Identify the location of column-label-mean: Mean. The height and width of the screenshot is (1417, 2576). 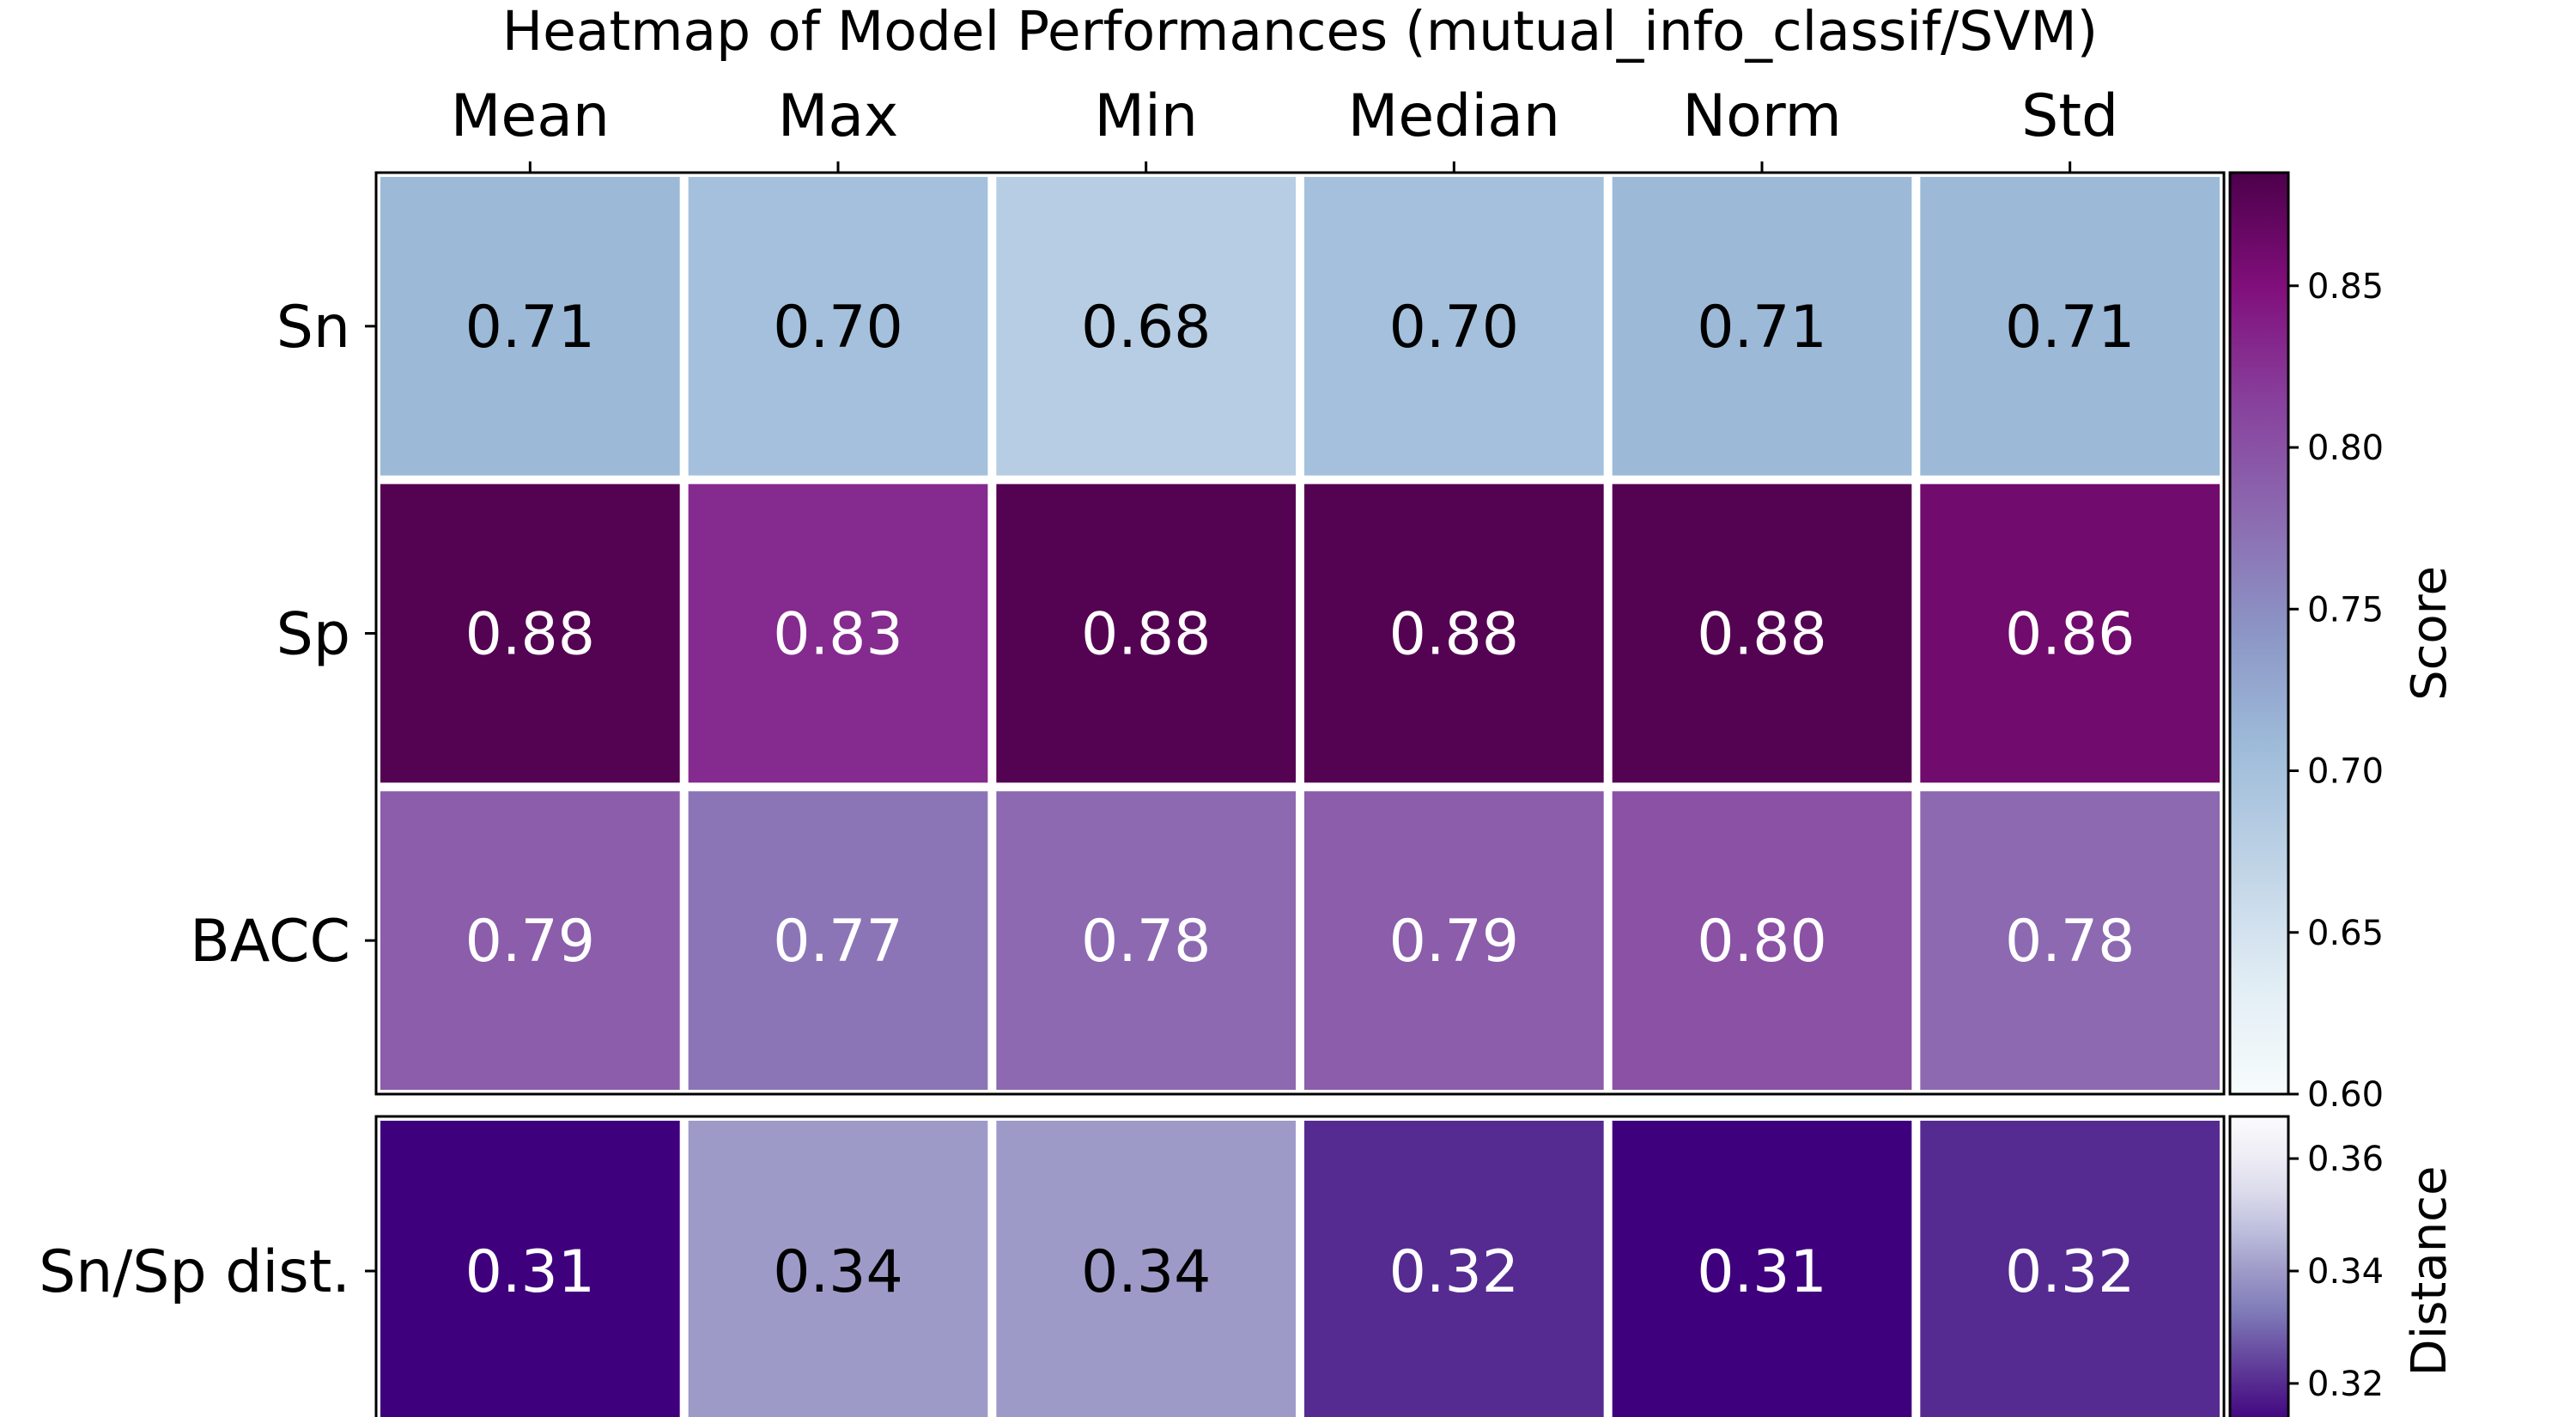
(530, 116).